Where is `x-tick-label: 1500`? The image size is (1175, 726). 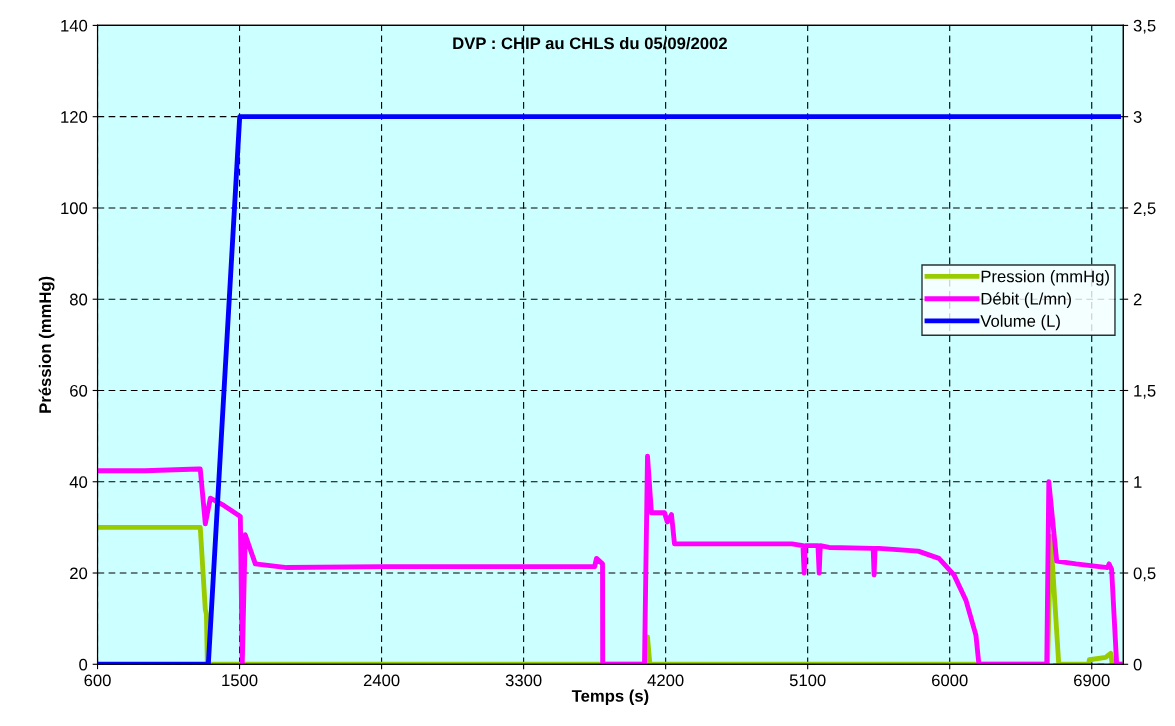 x-tick-label: 1500 is located at coordinates (240, 680).